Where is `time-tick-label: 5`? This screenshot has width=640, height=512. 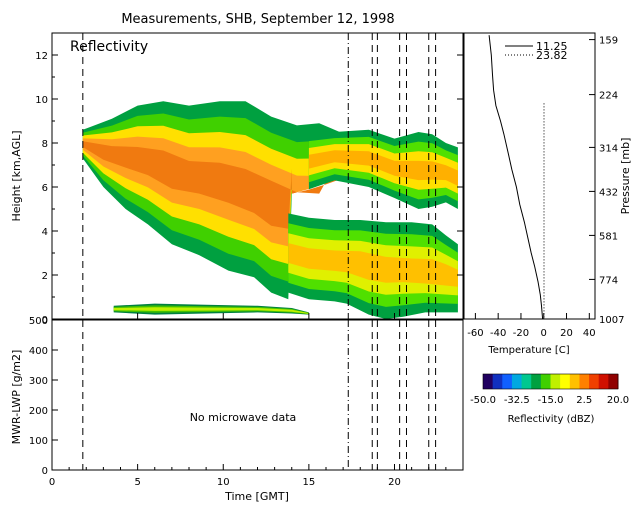
time-tick-label: 5 is located at coordinates (137, 482).